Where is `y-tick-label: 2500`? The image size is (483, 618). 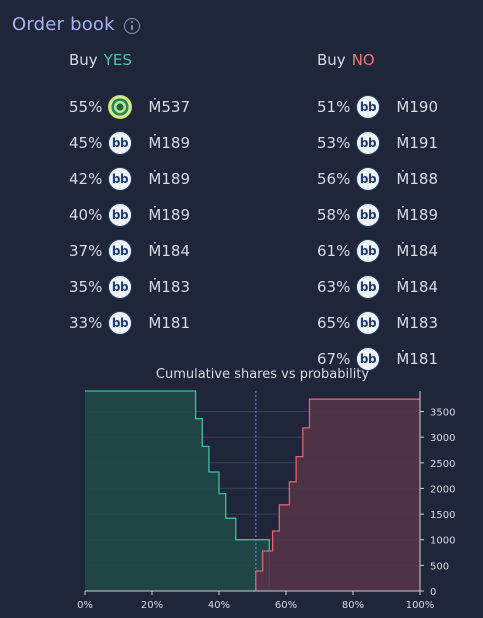
y-tick-label: 2500 is located at coordinates (442, 464).